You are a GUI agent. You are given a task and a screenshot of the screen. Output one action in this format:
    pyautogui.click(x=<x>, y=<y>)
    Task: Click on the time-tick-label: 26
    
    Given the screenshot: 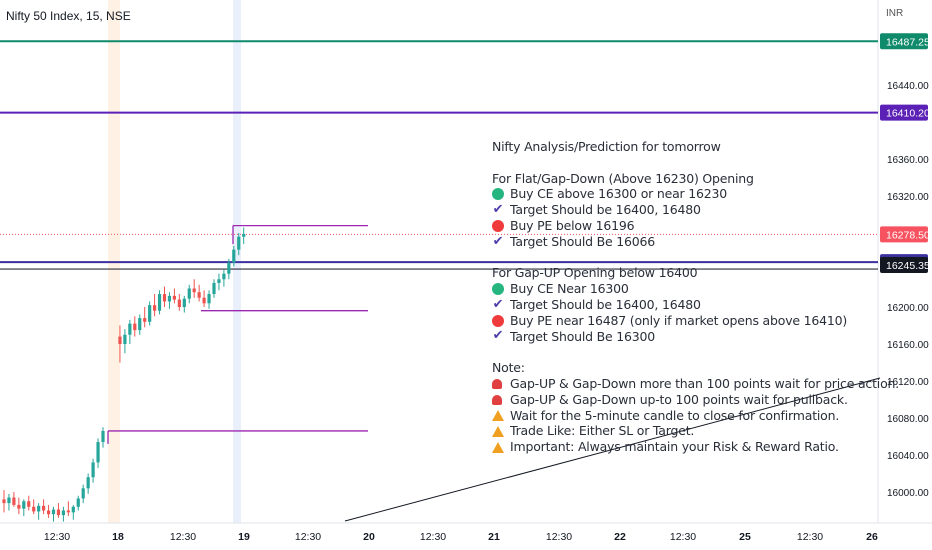 What is the action you would take?
    pyautogui.click(x=872, y=537)
    